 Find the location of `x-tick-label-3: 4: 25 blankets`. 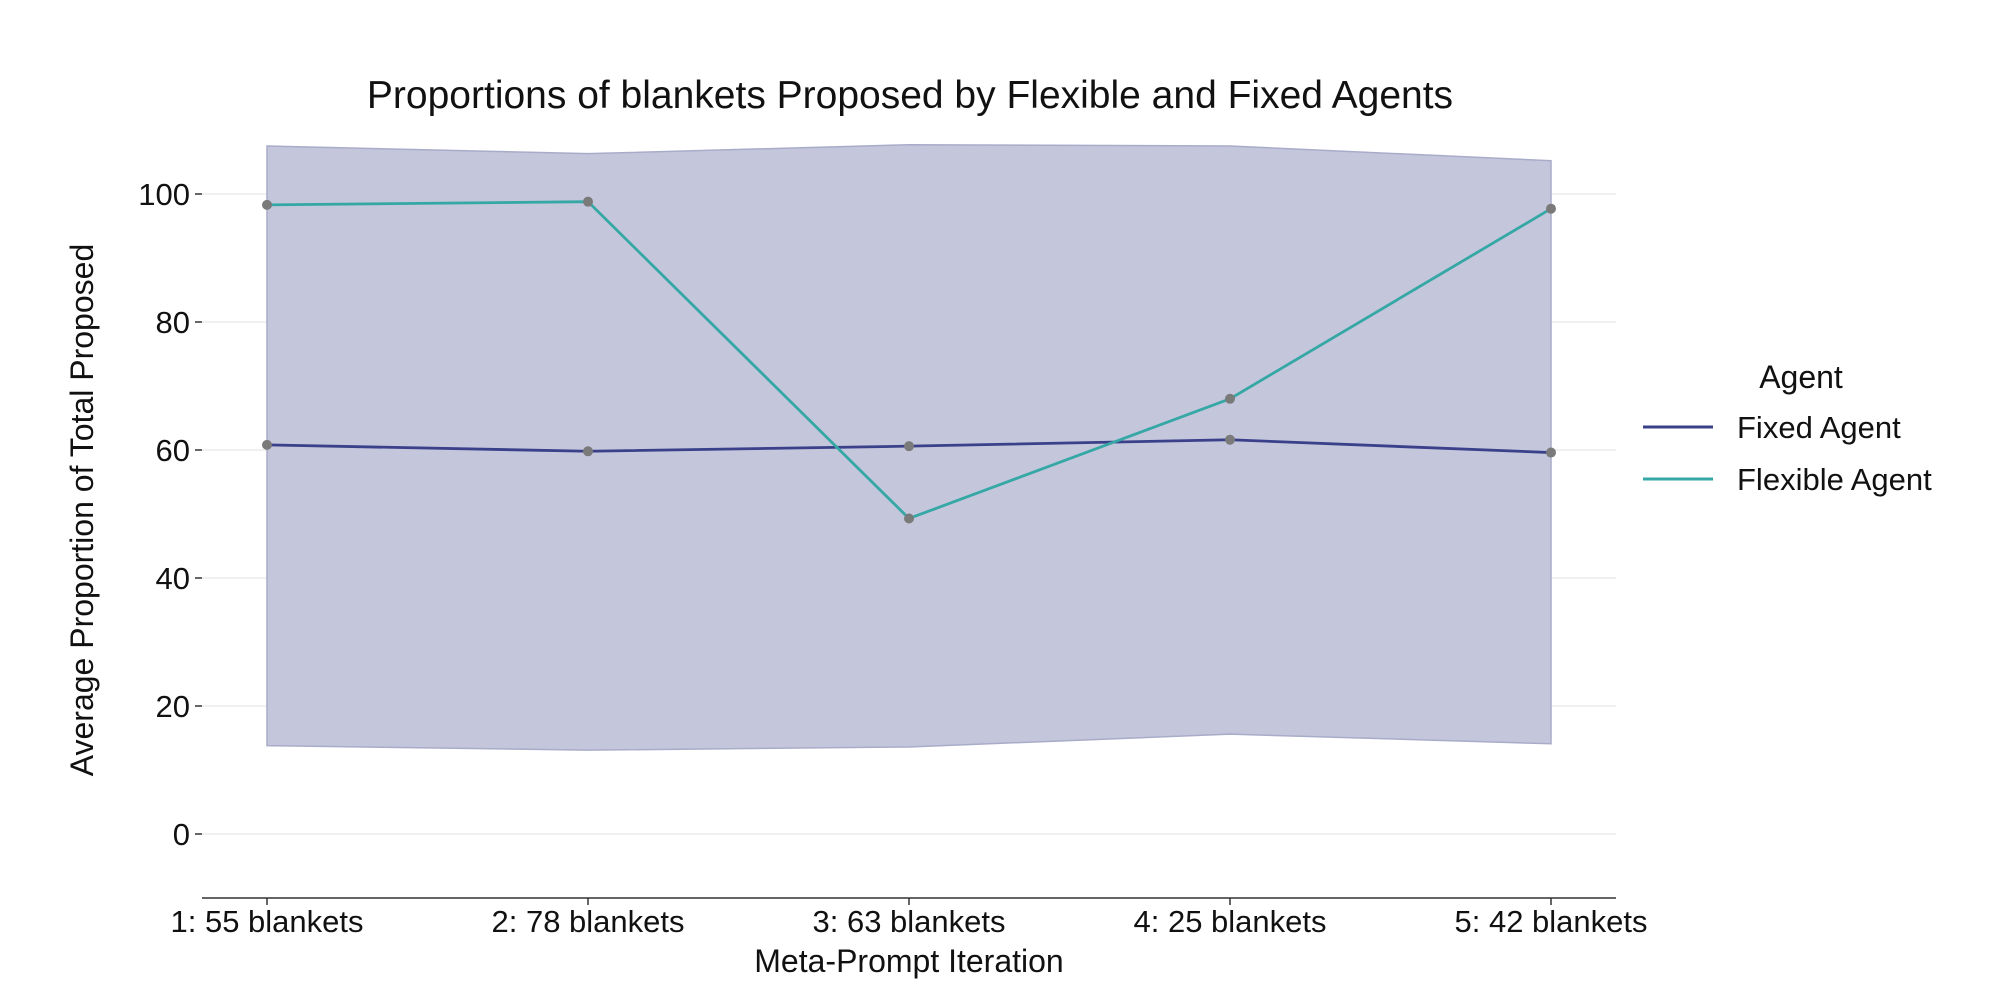

x-tick-label-3: 4: 25 blankets is located at coordinates (1229, 921).